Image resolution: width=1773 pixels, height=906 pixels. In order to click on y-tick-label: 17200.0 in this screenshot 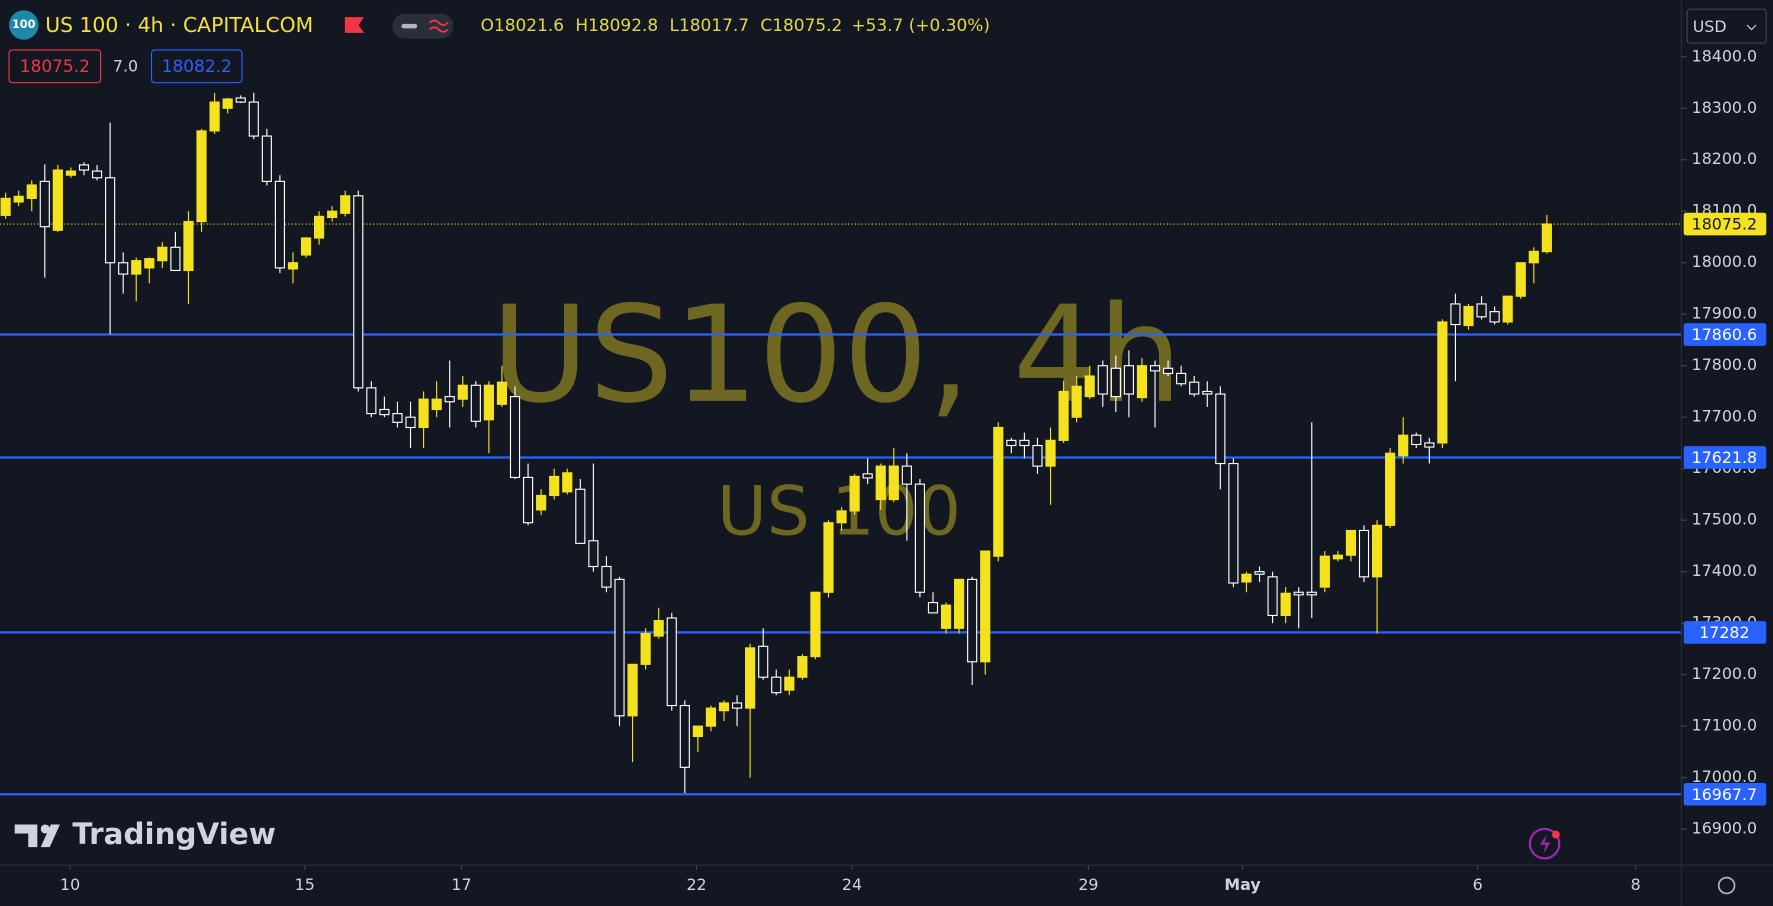, I will do `click(1724, 673)`.